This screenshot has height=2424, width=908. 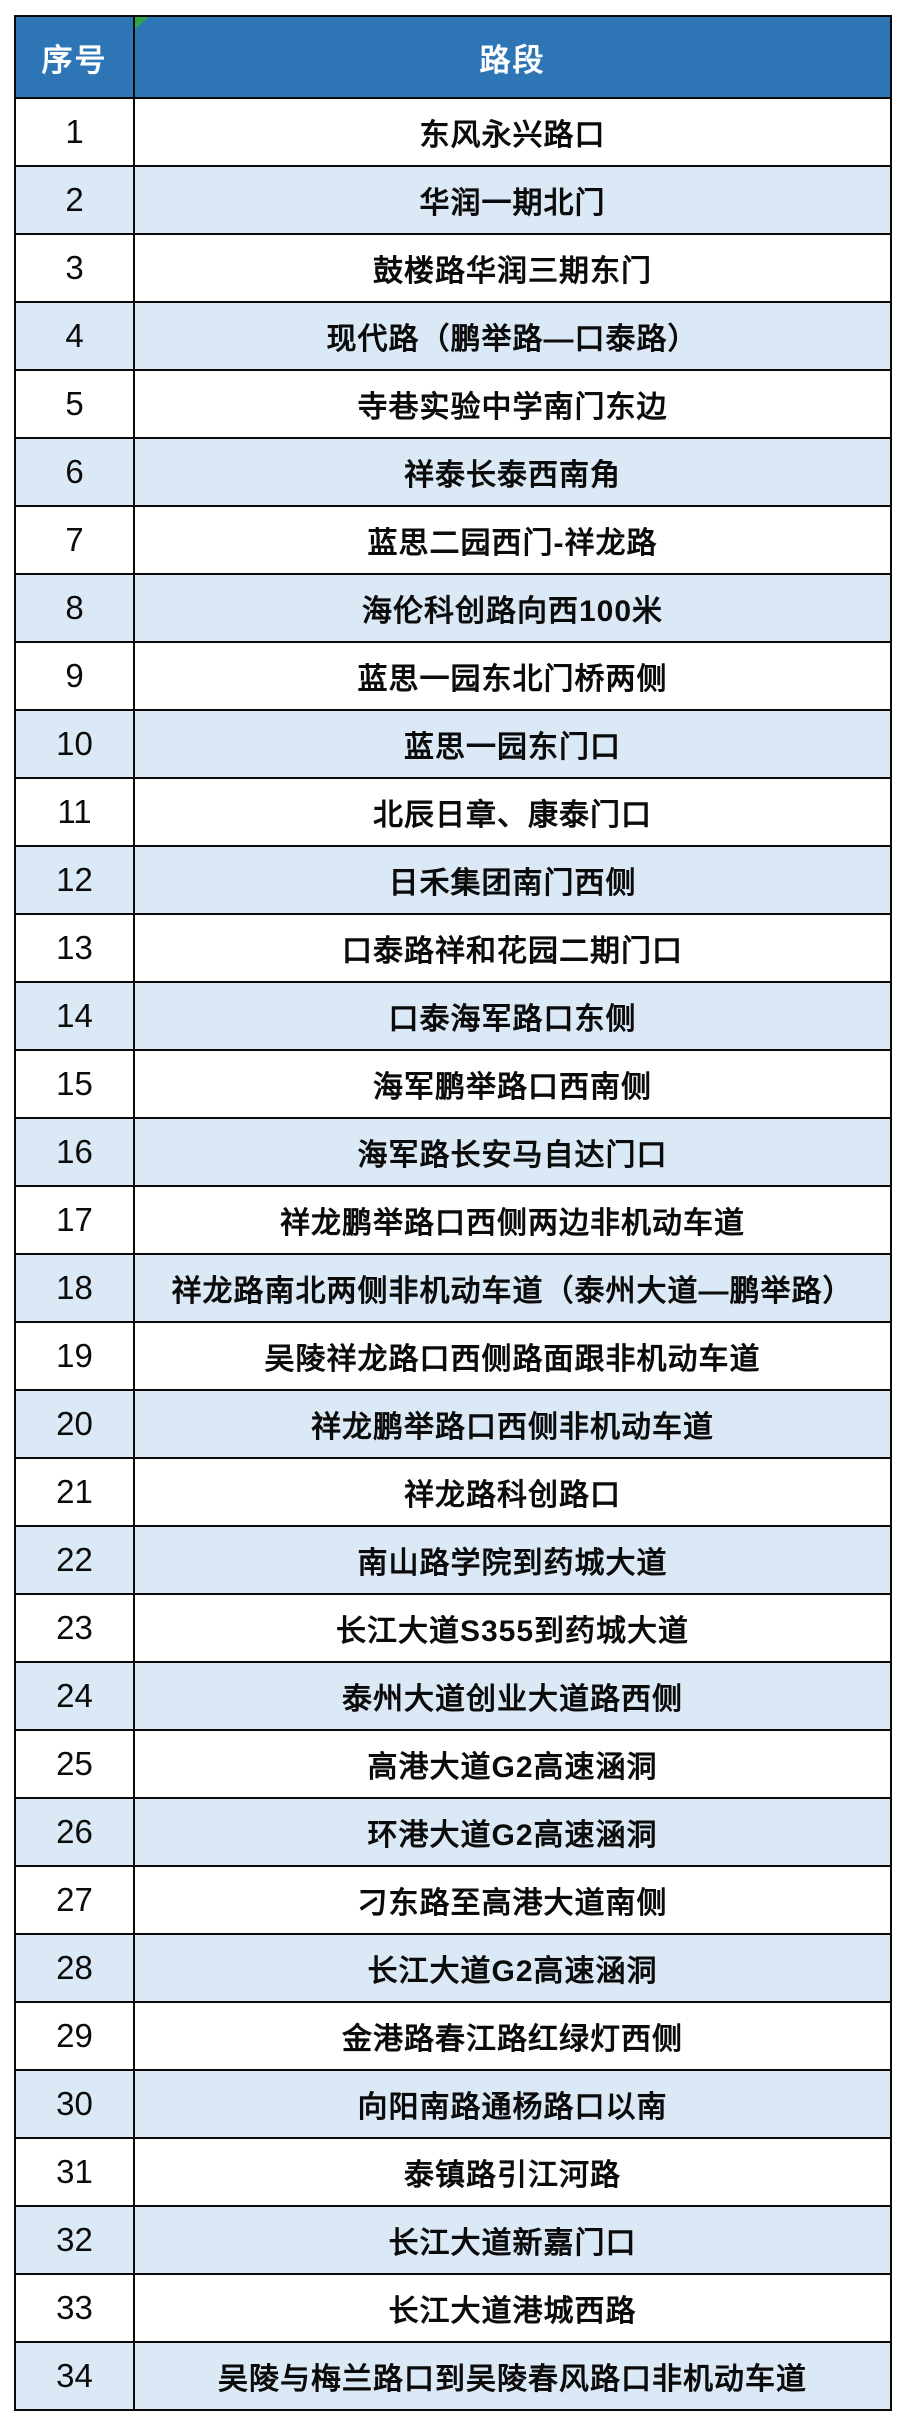 What do you see at coordinates (74, 1560) in the screenshot?
I see `row-index-cell: 22` at bounding box center [74, 1560].